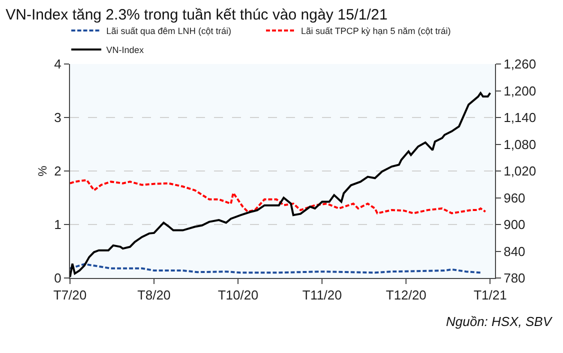 This screenshot has width=563, height=353. Describe the element at coordinates (520, 90) in the screenshot. I see `y2-tick-label: 1,200` at that location.